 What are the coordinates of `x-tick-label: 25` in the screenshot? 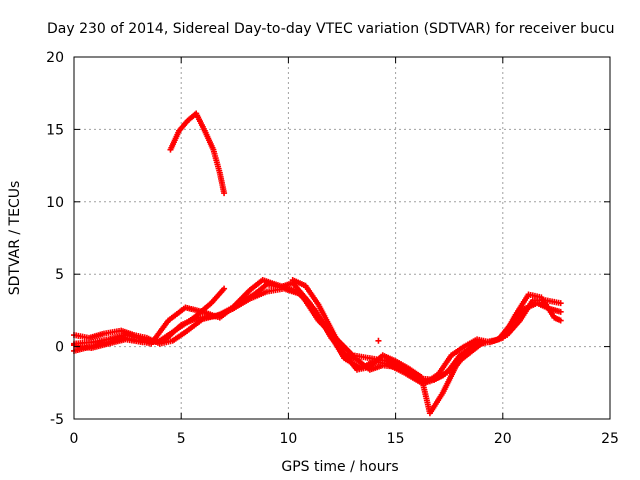 It's located at (610, 439).